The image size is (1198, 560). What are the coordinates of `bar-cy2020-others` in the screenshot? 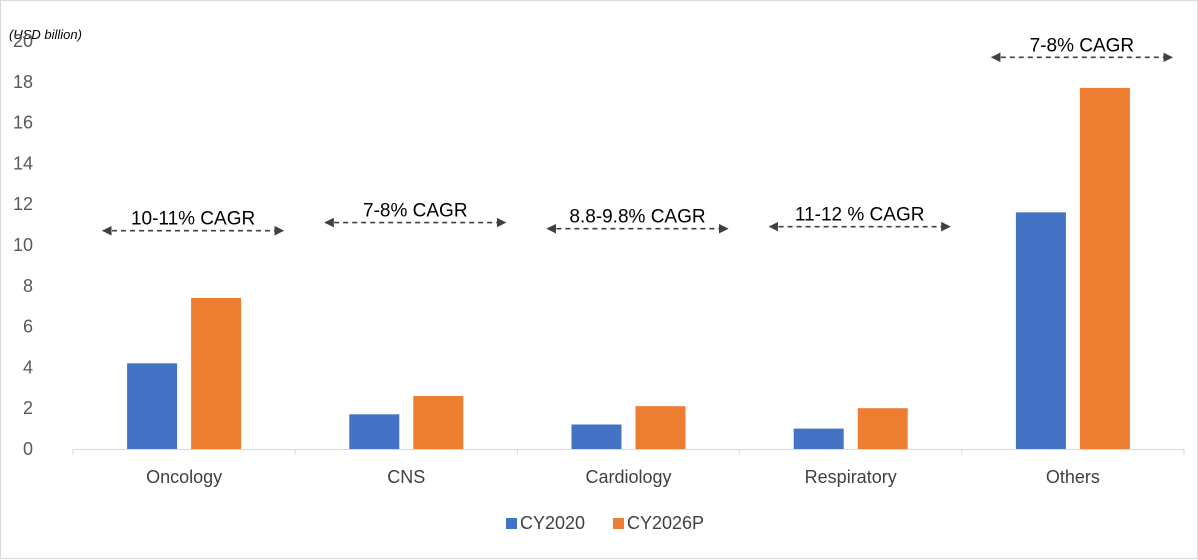 It's located at (1041, 330).